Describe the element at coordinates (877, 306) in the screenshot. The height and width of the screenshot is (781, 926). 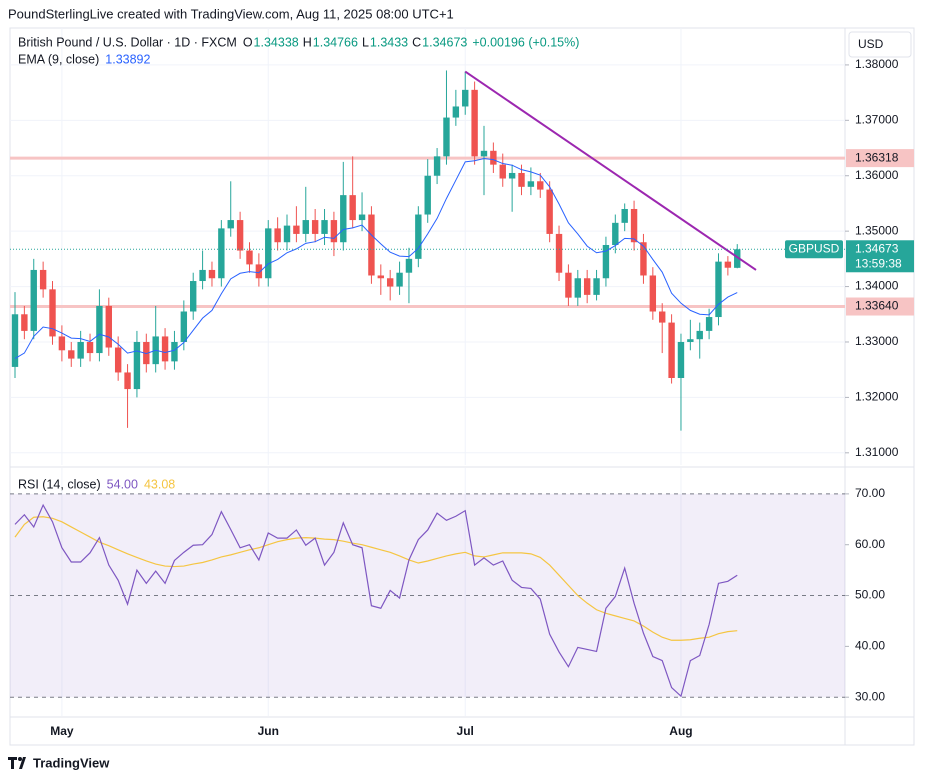
I see `level-label: 1.33640` at that location.